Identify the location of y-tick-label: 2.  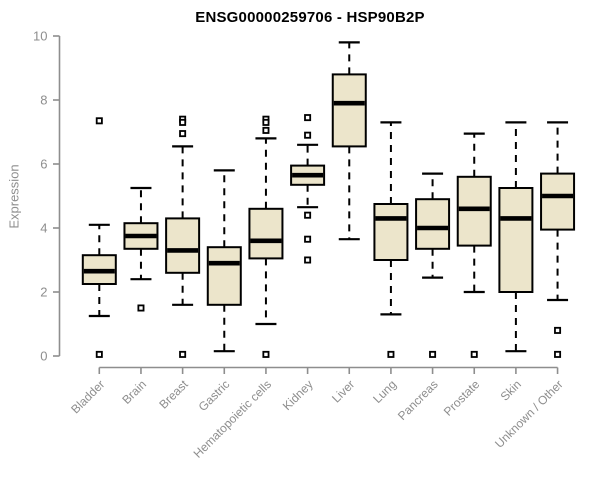
(43, 292).